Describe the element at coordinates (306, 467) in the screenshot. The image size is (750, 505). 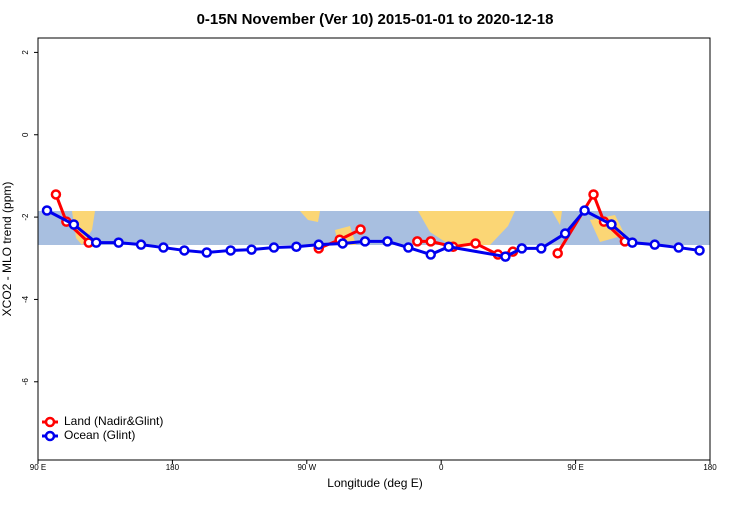
I see `x-tick-label: 90 W` at that location.